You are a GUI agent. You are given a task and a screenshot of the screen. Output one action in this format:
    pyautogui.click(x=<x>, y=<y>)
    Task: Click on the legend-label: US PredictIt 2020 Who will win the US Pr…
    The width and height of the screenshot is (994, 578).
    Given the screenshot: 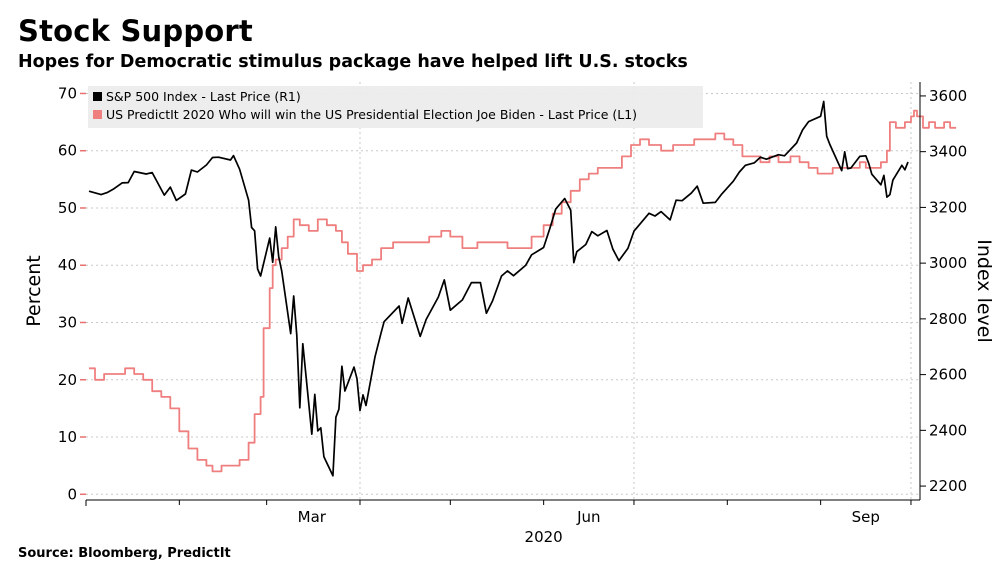 What is the action you would take?
    pyautogui.click(x=371, y=114)
    